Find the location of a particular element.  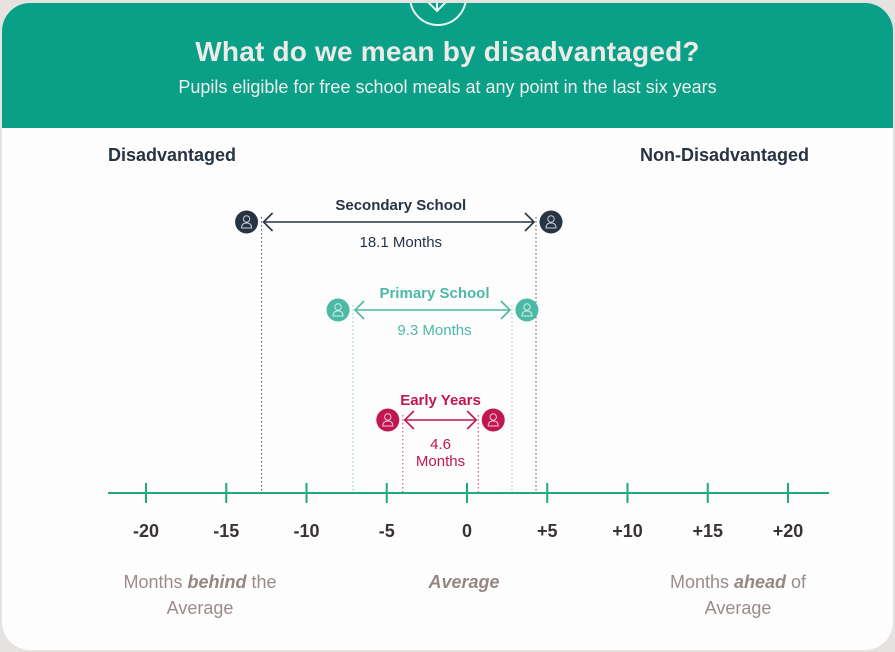

gap-label: Months is located at coordinates (440, 461).